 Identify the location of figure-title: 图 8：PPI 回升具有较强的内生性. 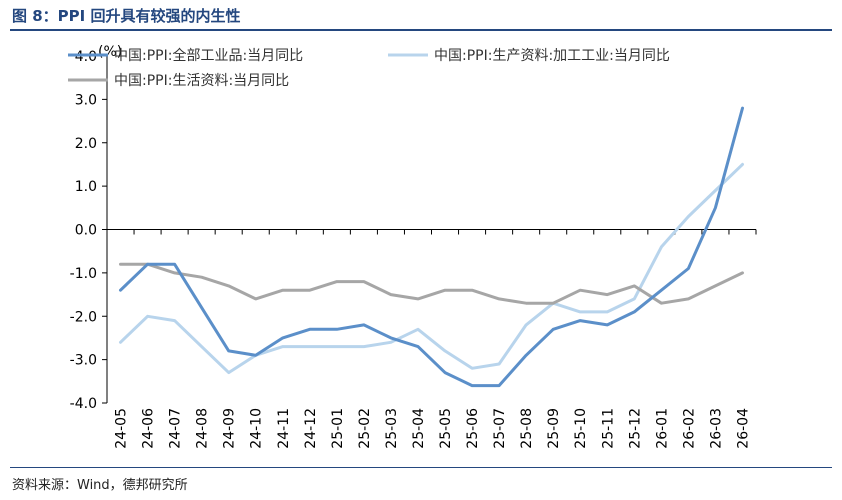
(126, 16).